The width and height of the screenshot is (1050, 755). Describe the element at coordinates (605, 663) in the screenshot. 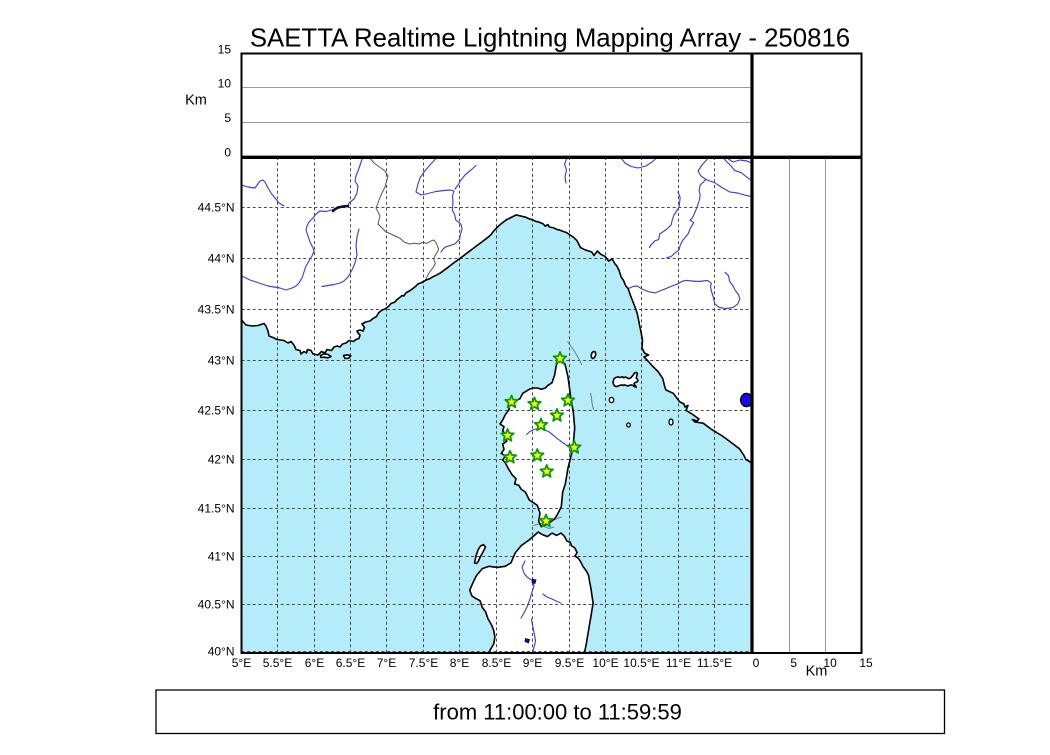

I see `svg-text: 10°E` at that location.